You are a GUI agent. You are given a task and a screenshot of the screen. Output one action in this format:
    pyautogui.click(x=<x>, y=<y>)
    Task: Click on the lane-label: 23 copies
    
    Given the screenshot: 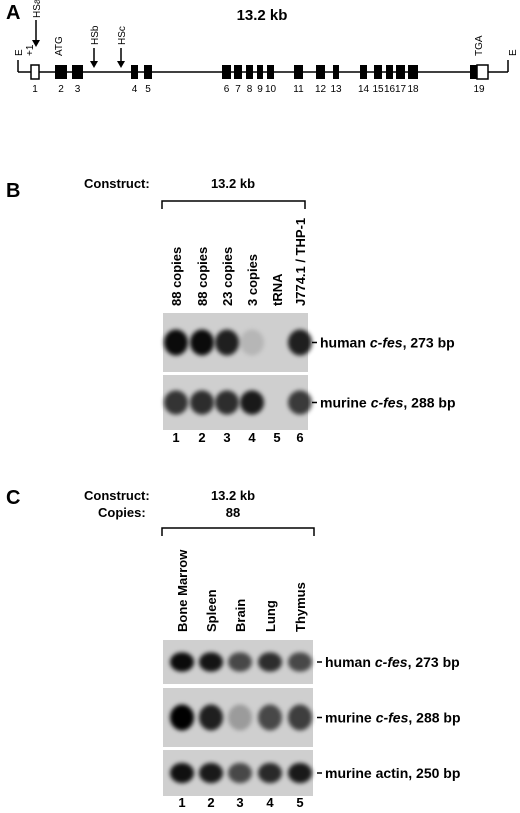 What is the action you would take?
    pyautogui.click(x=227, y=276)
    